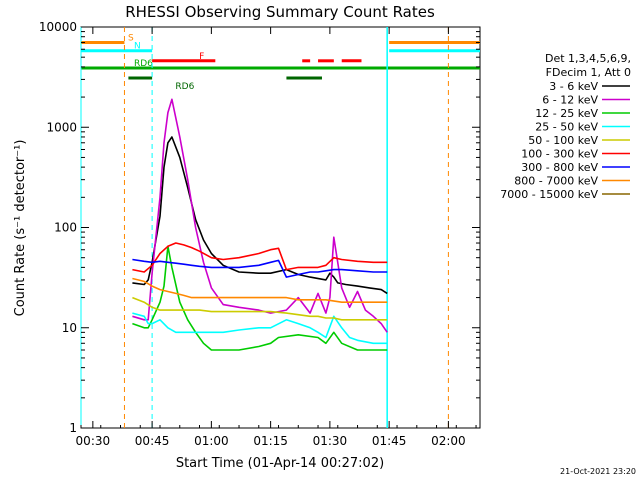 This screenshot has height=480, width=640. Describe the element at coordinates (65, 228) in the screenshot. I see `y-tick-label-2: 100` at that location.